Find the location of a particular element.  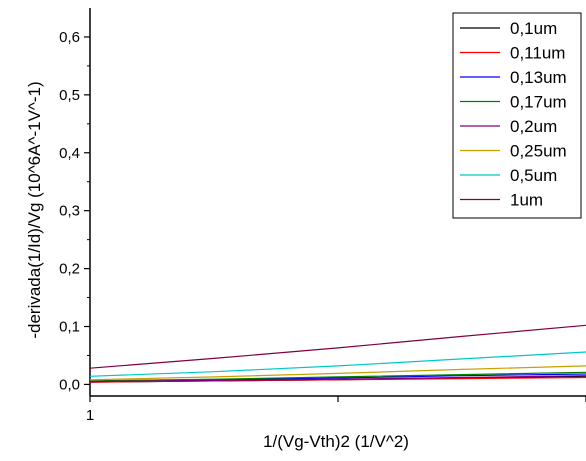

y-tick-label: 0,4 is located at coordinates (69, 153).